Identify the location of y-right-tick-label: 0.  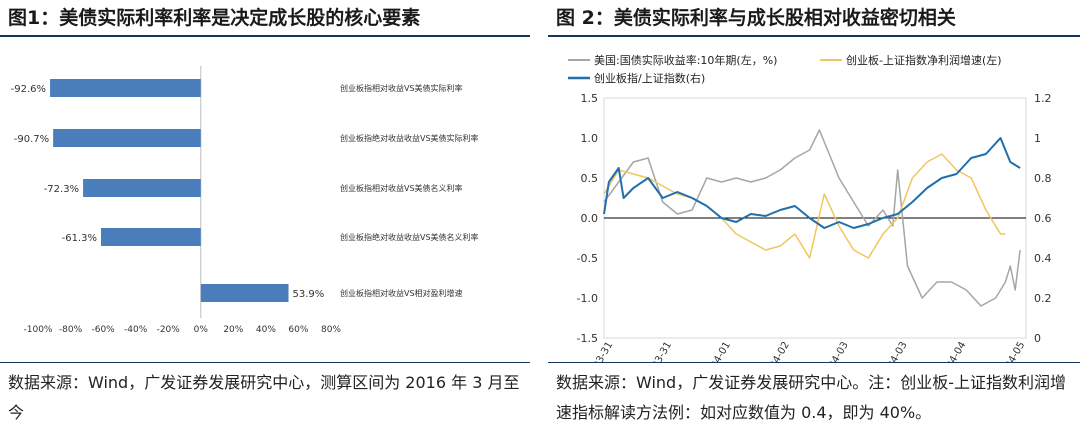
(1037, 338).